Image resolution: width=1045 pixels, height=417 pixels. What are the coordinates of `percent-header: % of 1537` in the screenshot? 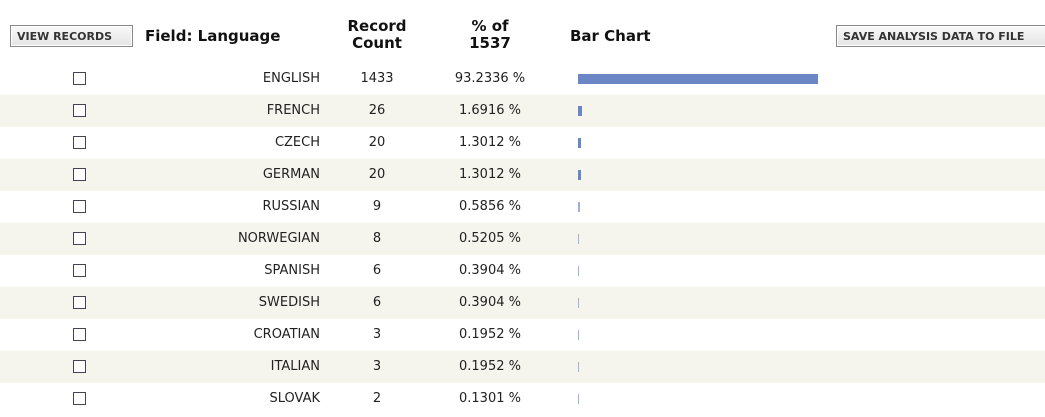 It's located at (490, 35).